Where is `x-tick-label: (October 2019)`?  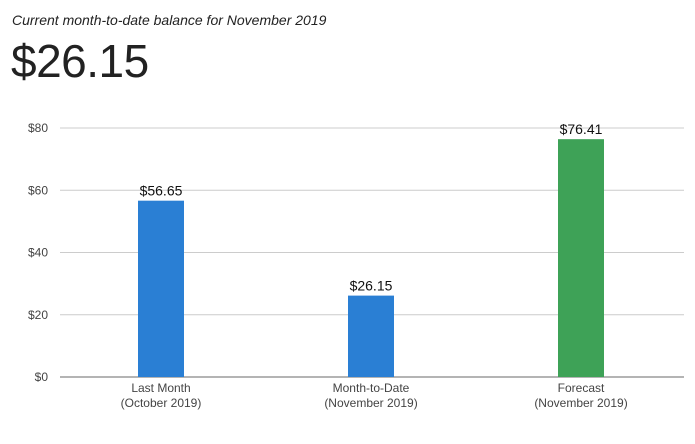
x-tick-label: (October 2019) is located at coordinates (161, 403).